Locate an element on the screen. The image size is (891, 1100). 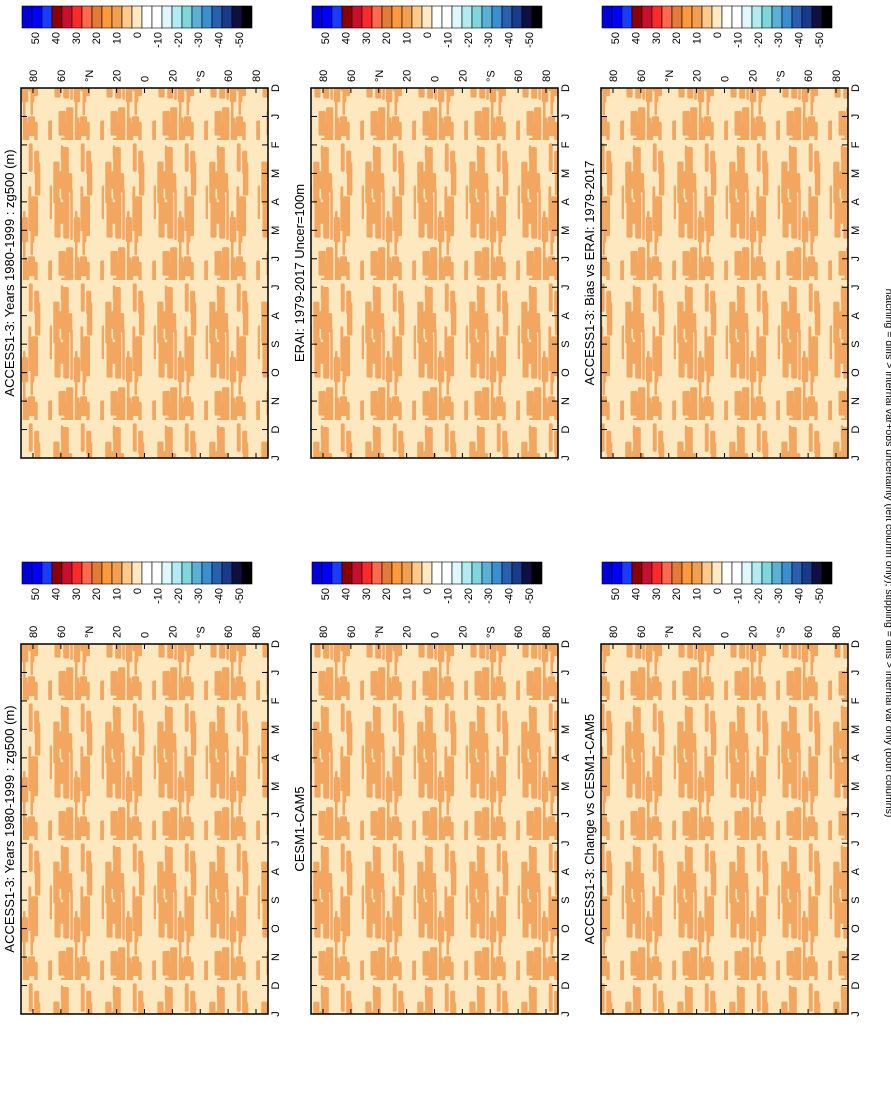
colorbar-label: -30 is located at coordinates (779, 596).